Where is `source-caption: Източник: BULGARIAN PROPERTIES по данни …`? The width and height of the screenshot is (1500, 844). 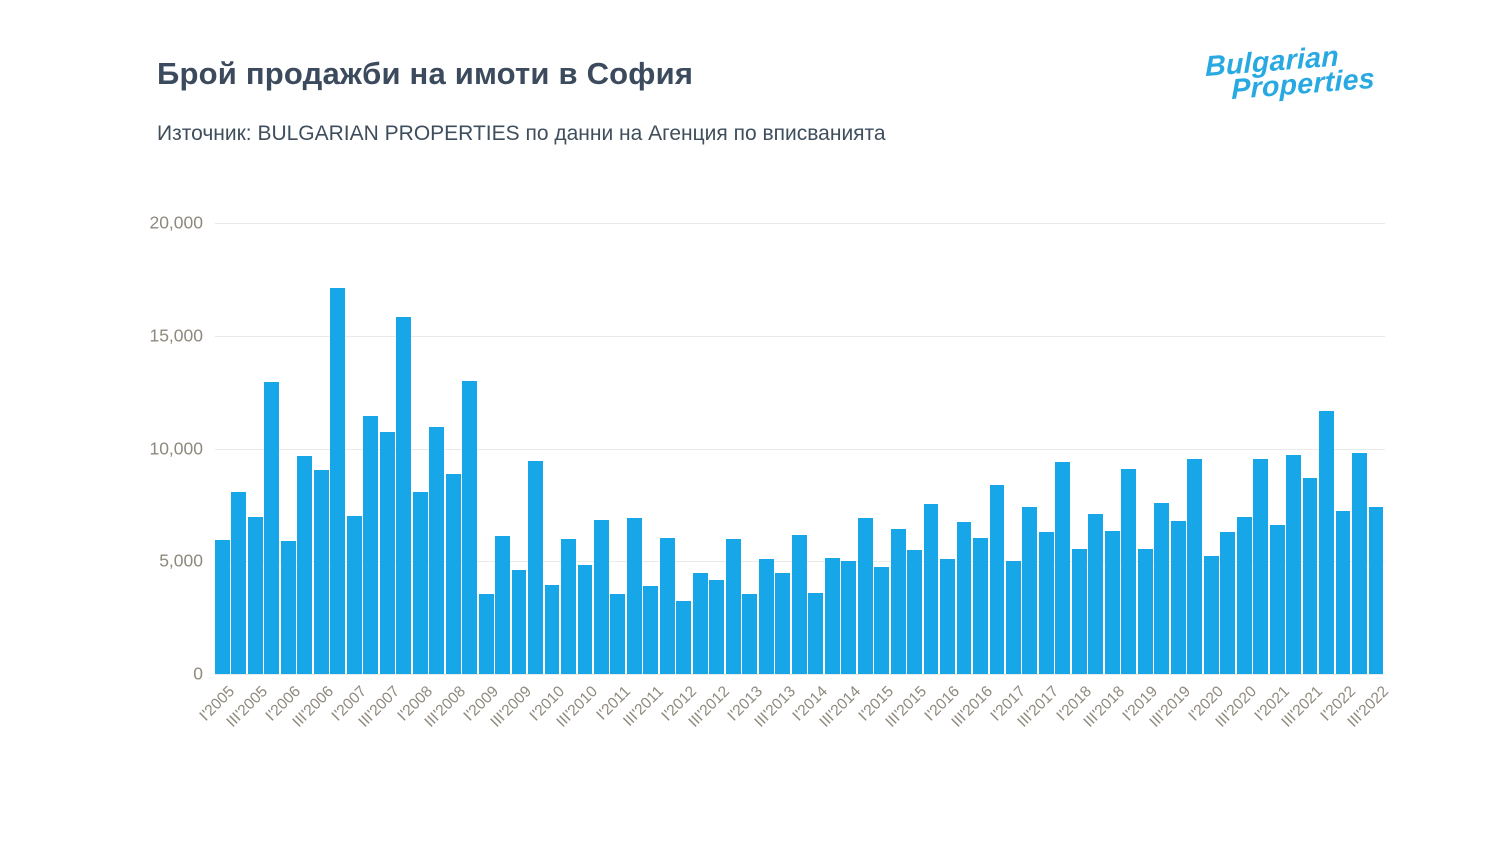
source-caption: Източник: BULGARIAN PROPERTIES по данни … is located at coordinates (521, 133).